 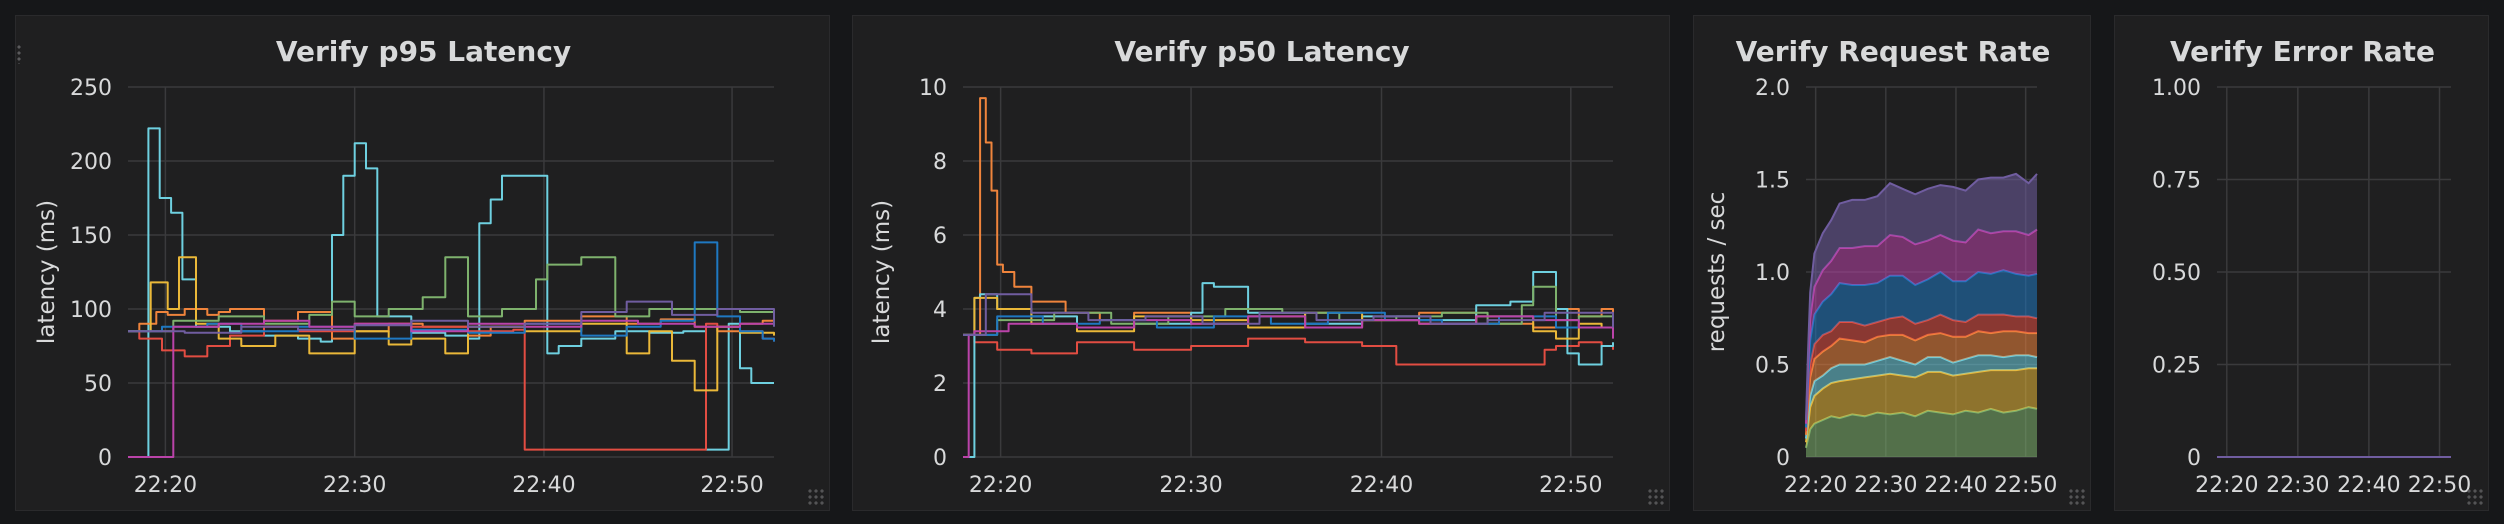 What do you see at coordinates (423, 51) in the screenshot?
I see `panel-title: Verify p95 Latency` at bounding box center [423, 51].